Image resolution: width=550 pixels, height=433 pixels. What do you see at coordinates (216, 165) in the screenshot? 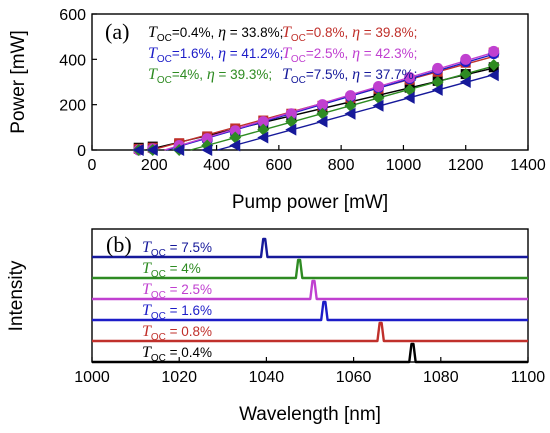
I see `panel-a-x-tick-label: 400` at bounding box center [216, 165].